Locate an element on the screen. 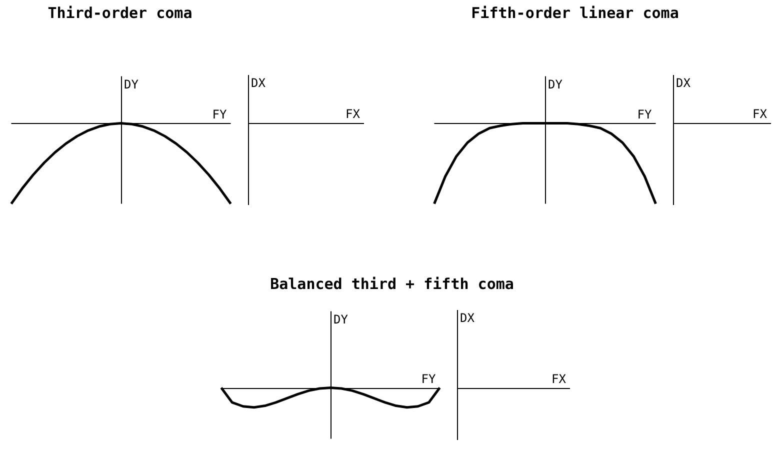 The width and height of the screenshot is (778, 470). chart-title: Fifth-order linear coma is located at coordinates (575, 13).